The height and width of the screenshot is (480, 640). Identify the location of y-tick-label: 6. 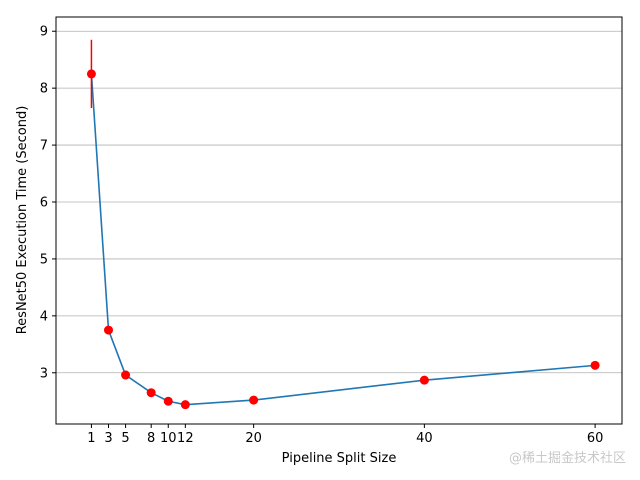
(44, 203).